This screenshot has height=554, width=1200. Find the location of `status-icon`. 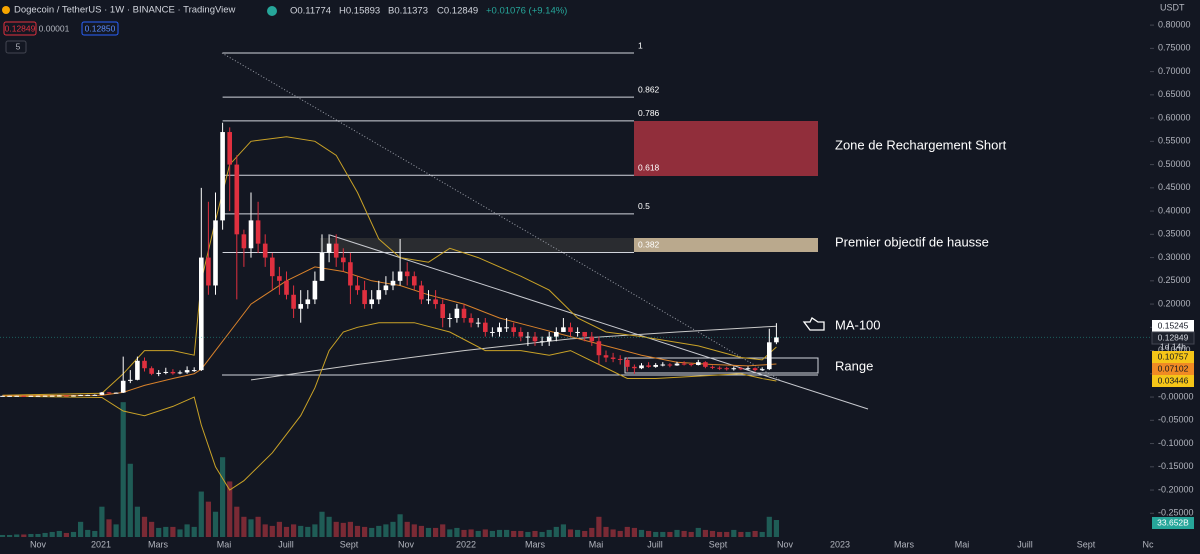

status-icon is located at coordinates (272, 11).